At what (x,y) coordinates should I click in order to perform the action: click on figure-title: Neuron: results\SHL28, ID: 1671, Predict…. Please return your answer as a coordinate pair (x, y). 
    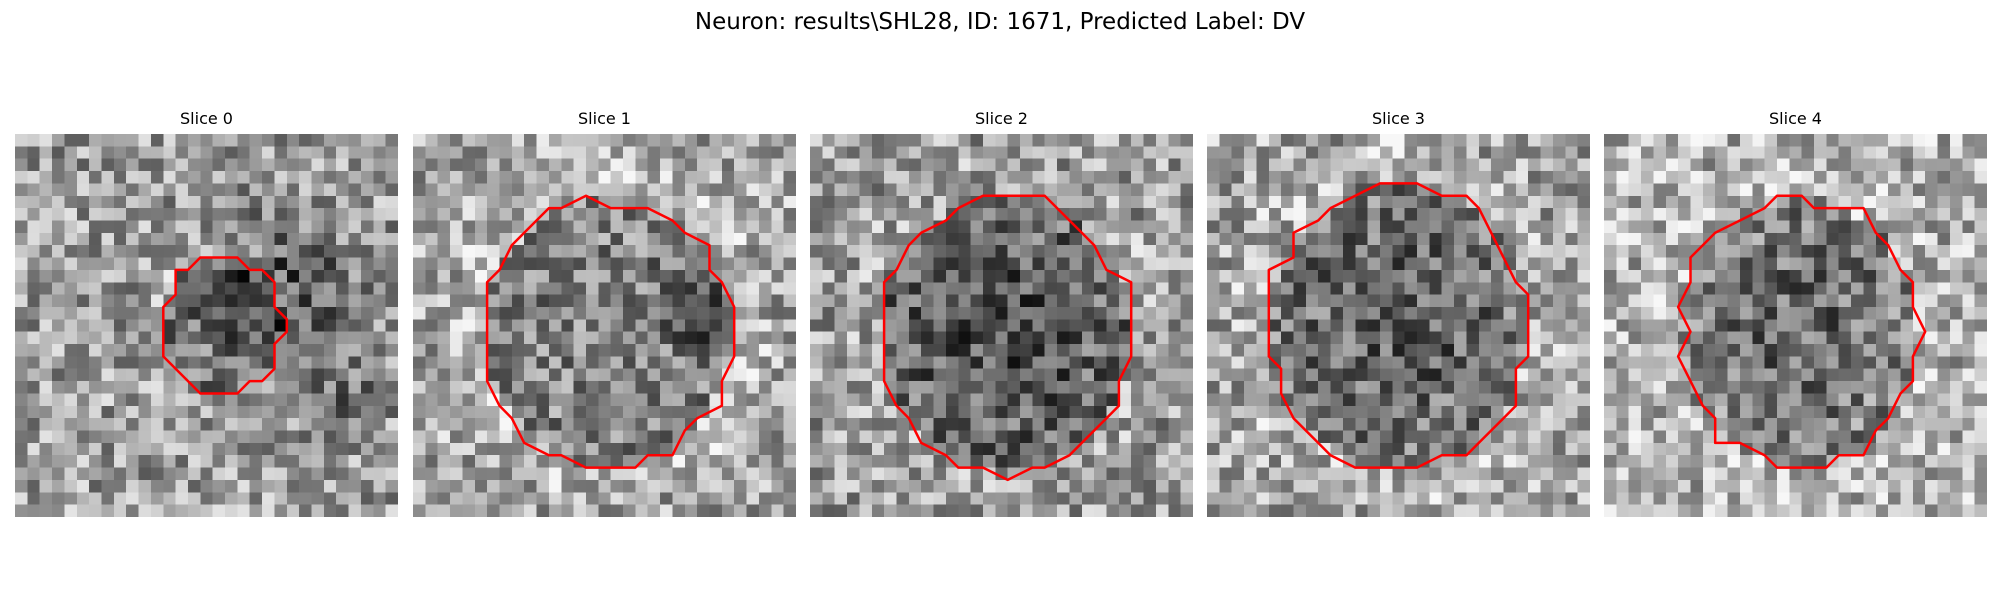
    Looking at the image, I should click on (1000, 22).